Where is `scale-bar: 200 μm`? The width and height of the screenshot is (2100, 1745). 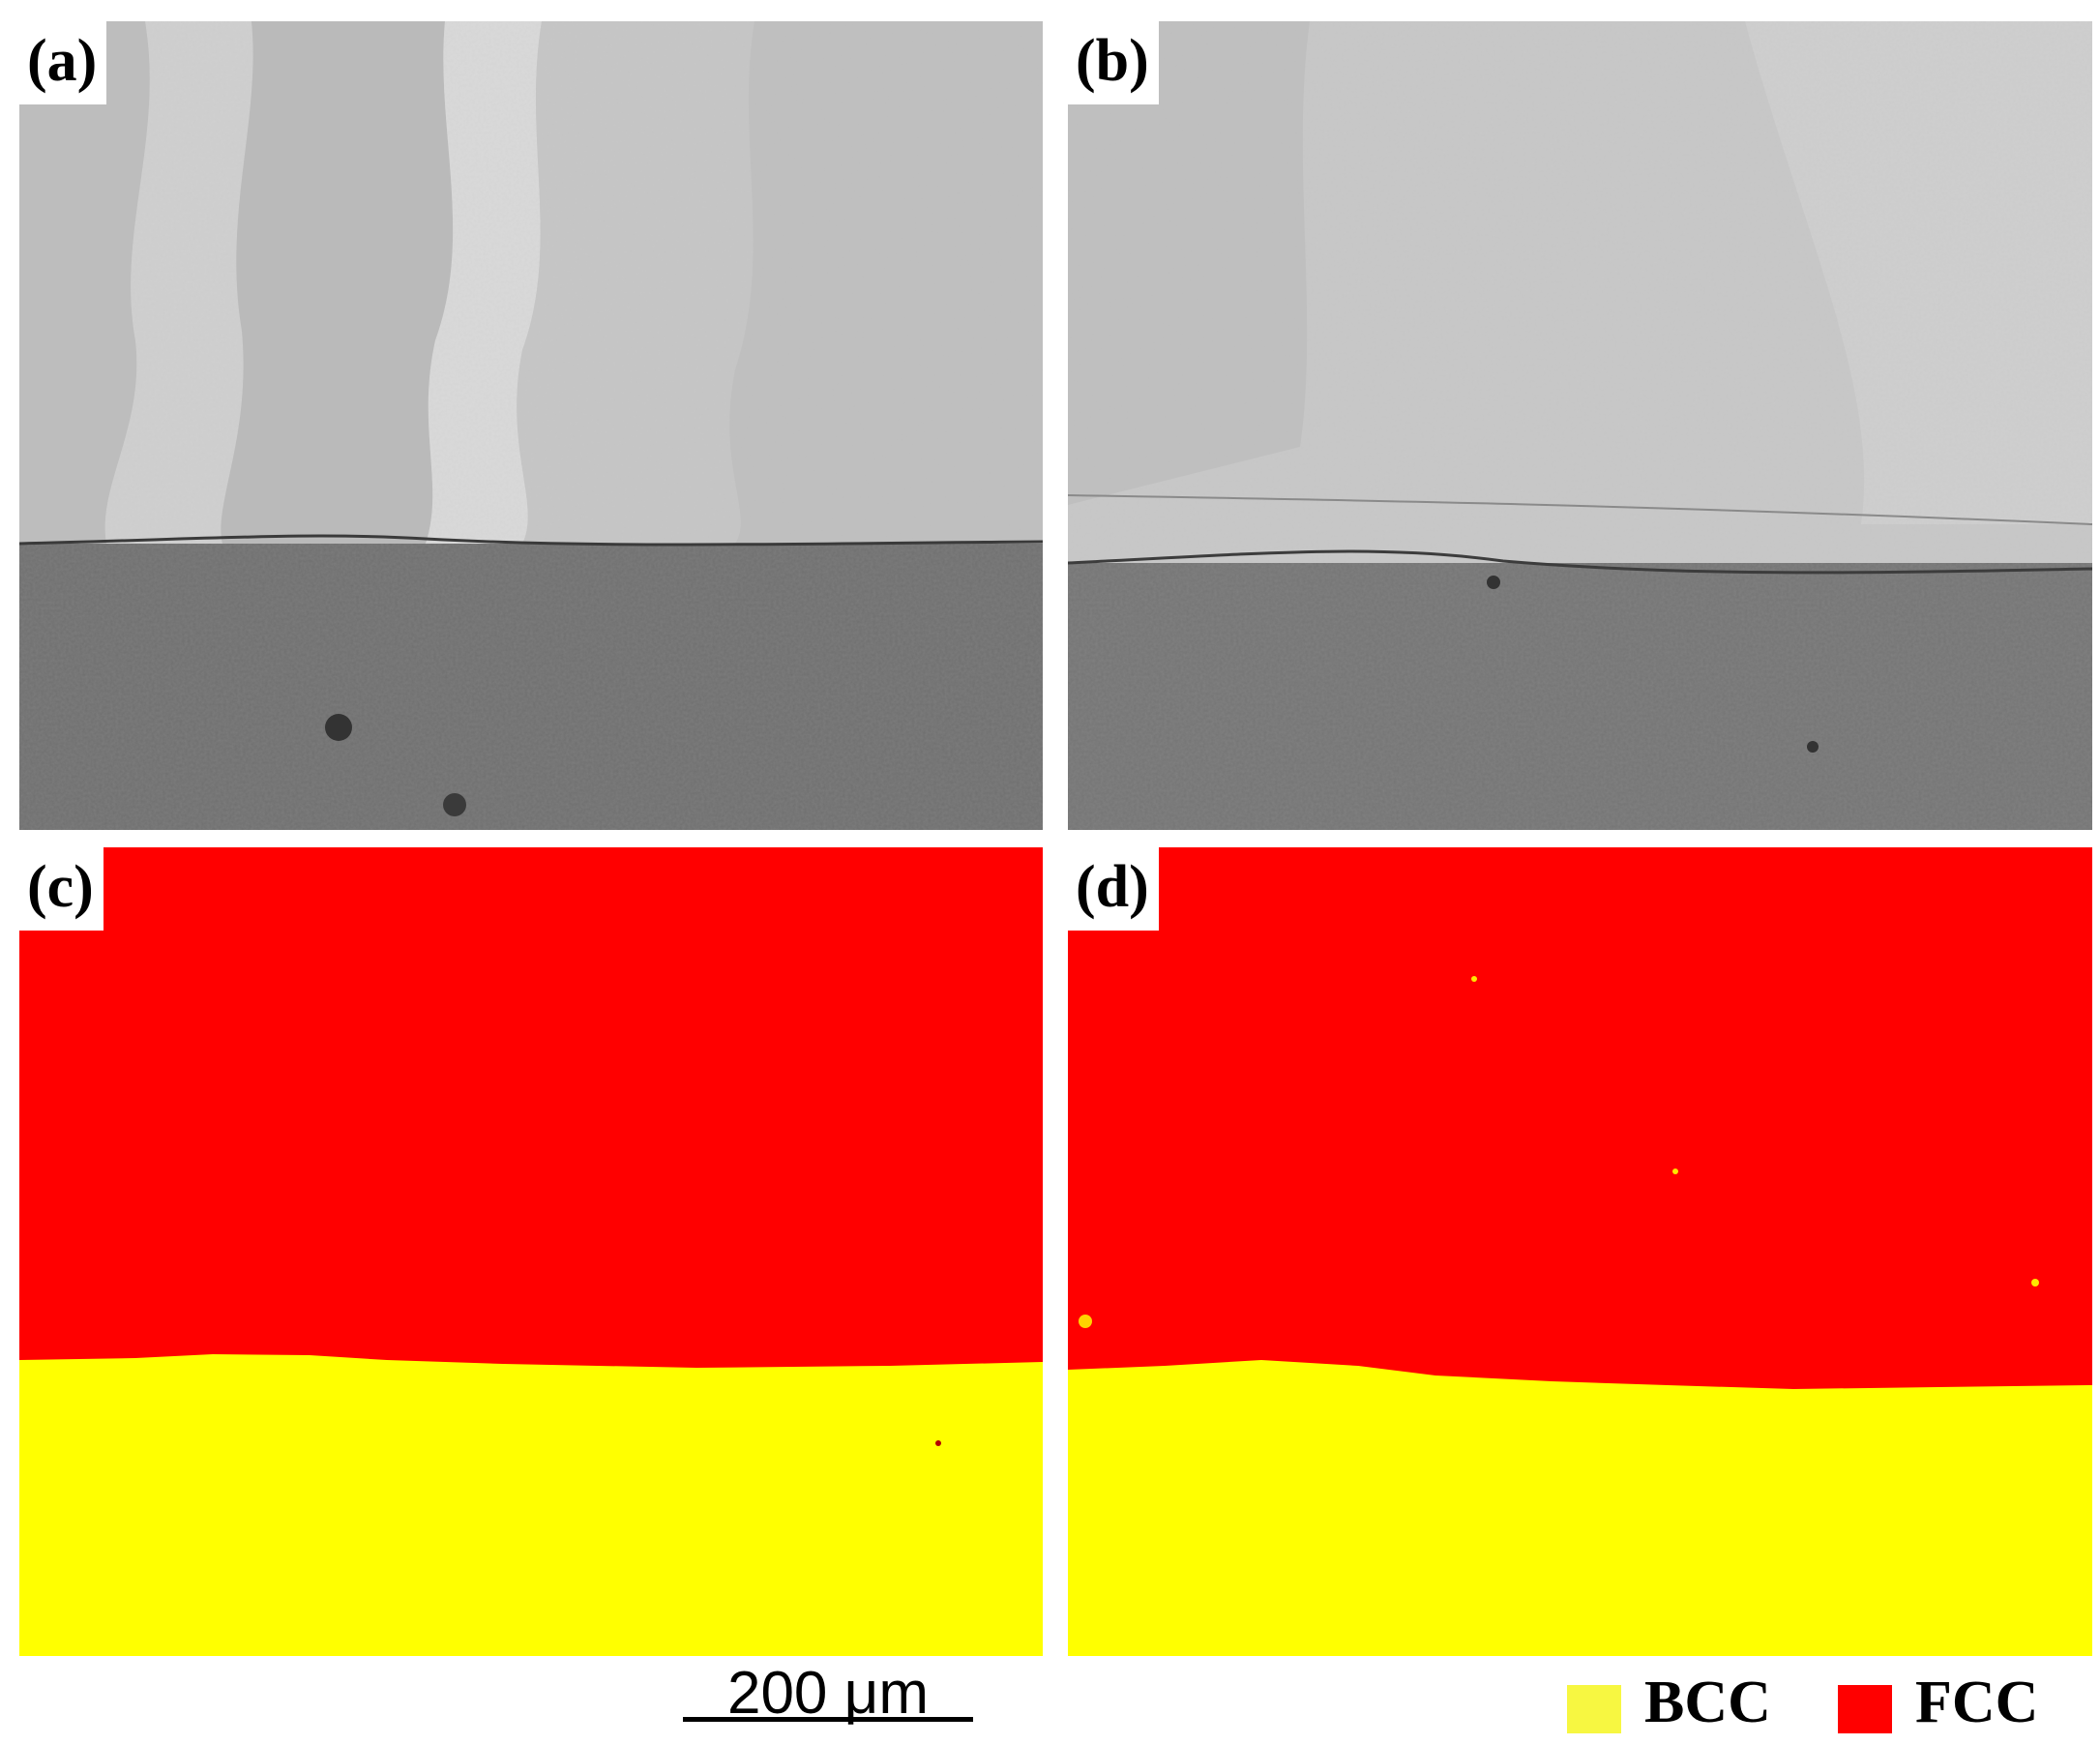 scale-bar: 200 μm is located at coordinates (828, 1698).